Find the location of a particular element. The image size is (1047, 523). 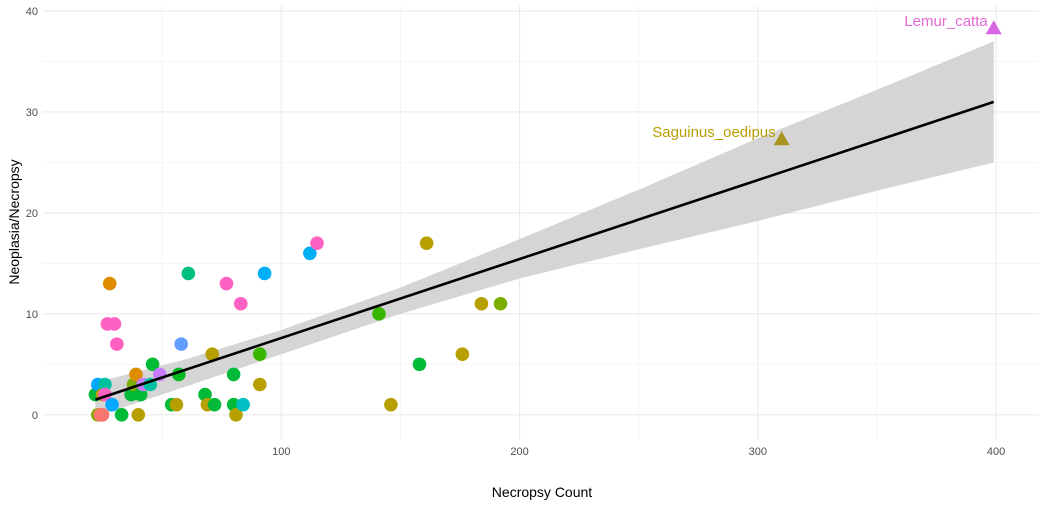

point-label: Lemur_catta is located at coordinates (946, 21).